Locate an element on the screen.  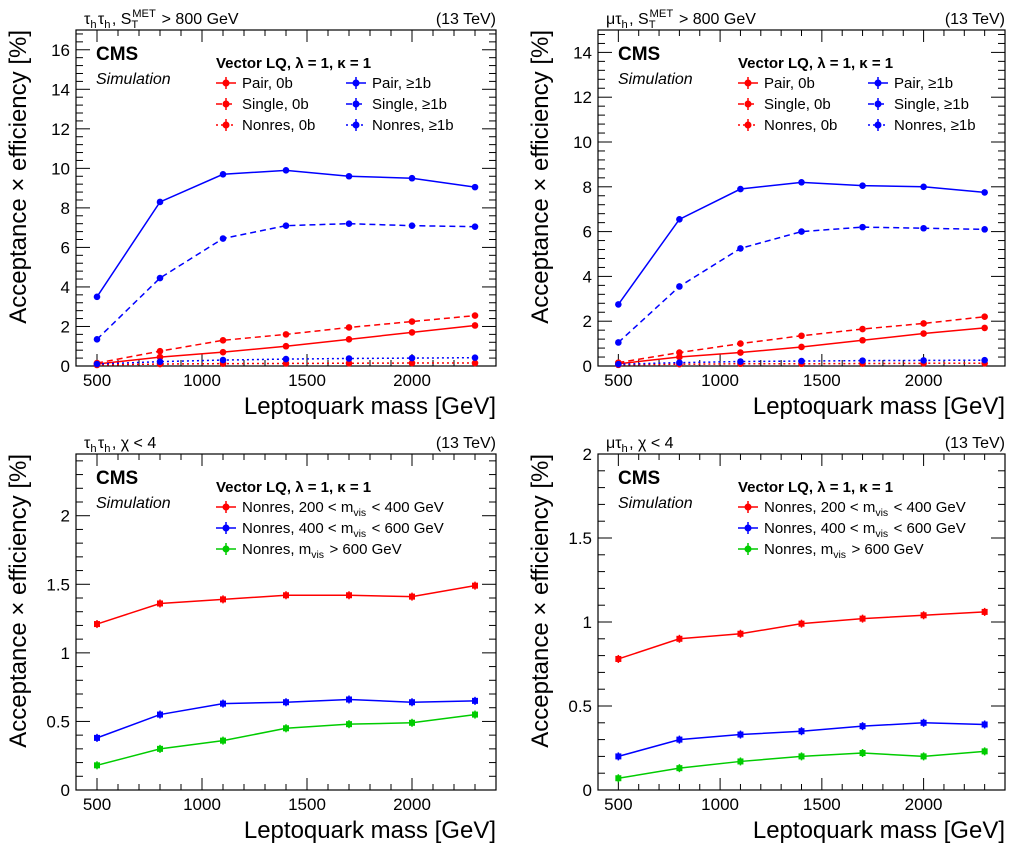
channel-label: μτh , STMET > 800 GeV is located at coordinates (681, 19).